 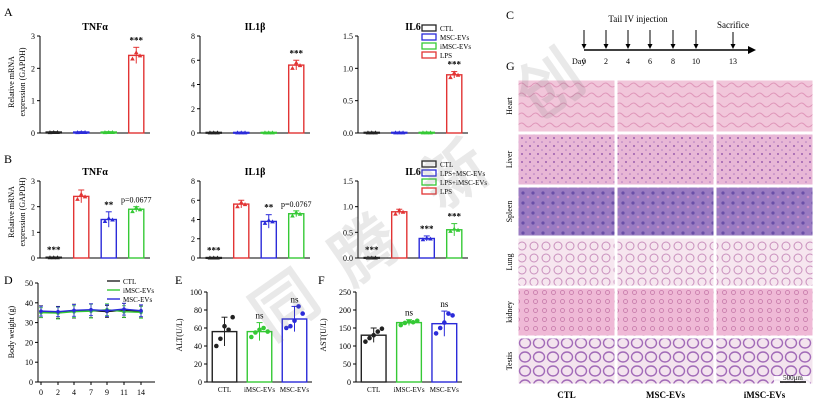 I want to click on y-tick-label: 2, so click(x=193, y=239).